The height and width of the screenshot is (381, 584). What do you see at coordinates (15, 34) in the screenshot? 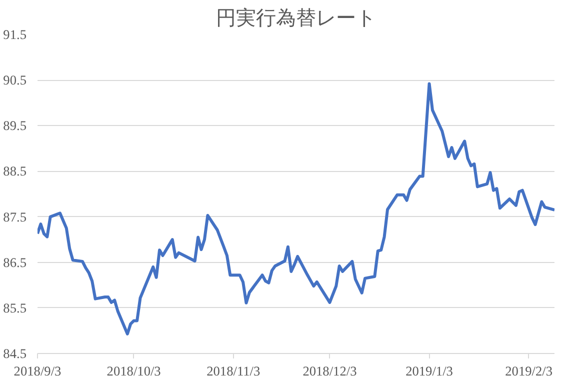
I see `y-tick-label: 91.5` at bounding box center [15, 34].